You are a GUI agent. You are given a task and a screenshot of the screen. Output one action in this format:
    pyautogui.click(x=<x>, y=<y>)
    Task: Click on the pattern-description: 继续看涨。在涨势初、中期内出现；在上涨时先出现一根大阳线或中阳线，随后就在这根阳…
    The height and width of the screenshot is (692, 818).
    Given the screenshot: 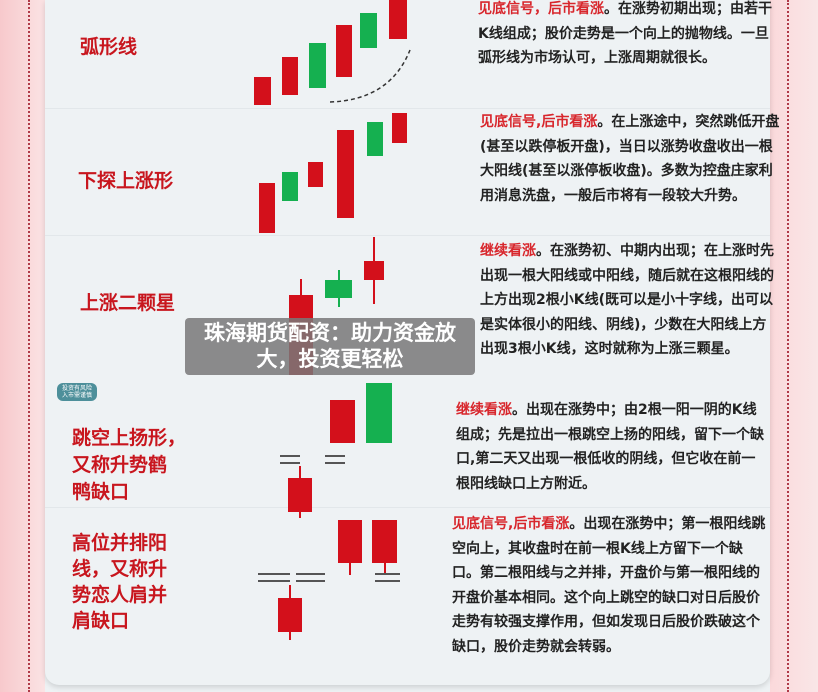 What is the action you would take?
    pyautogui.click(x=630, y=300)
    